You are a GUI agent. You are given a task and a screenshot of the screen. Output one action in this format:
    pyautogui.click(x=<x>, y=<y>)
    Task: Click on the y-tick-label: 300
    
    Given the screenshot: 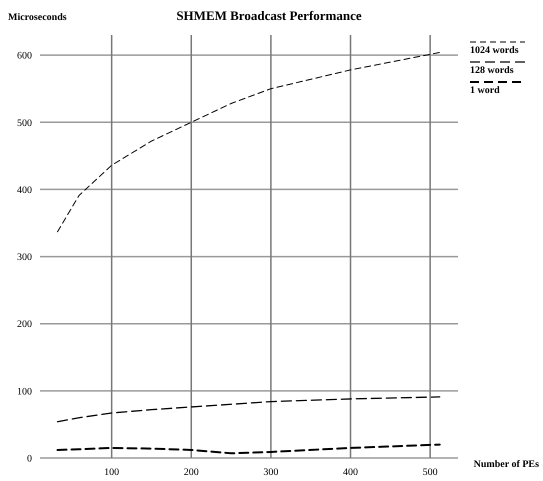 What is the action you would take?
    pyautogui.click(x=24, y=258)
    